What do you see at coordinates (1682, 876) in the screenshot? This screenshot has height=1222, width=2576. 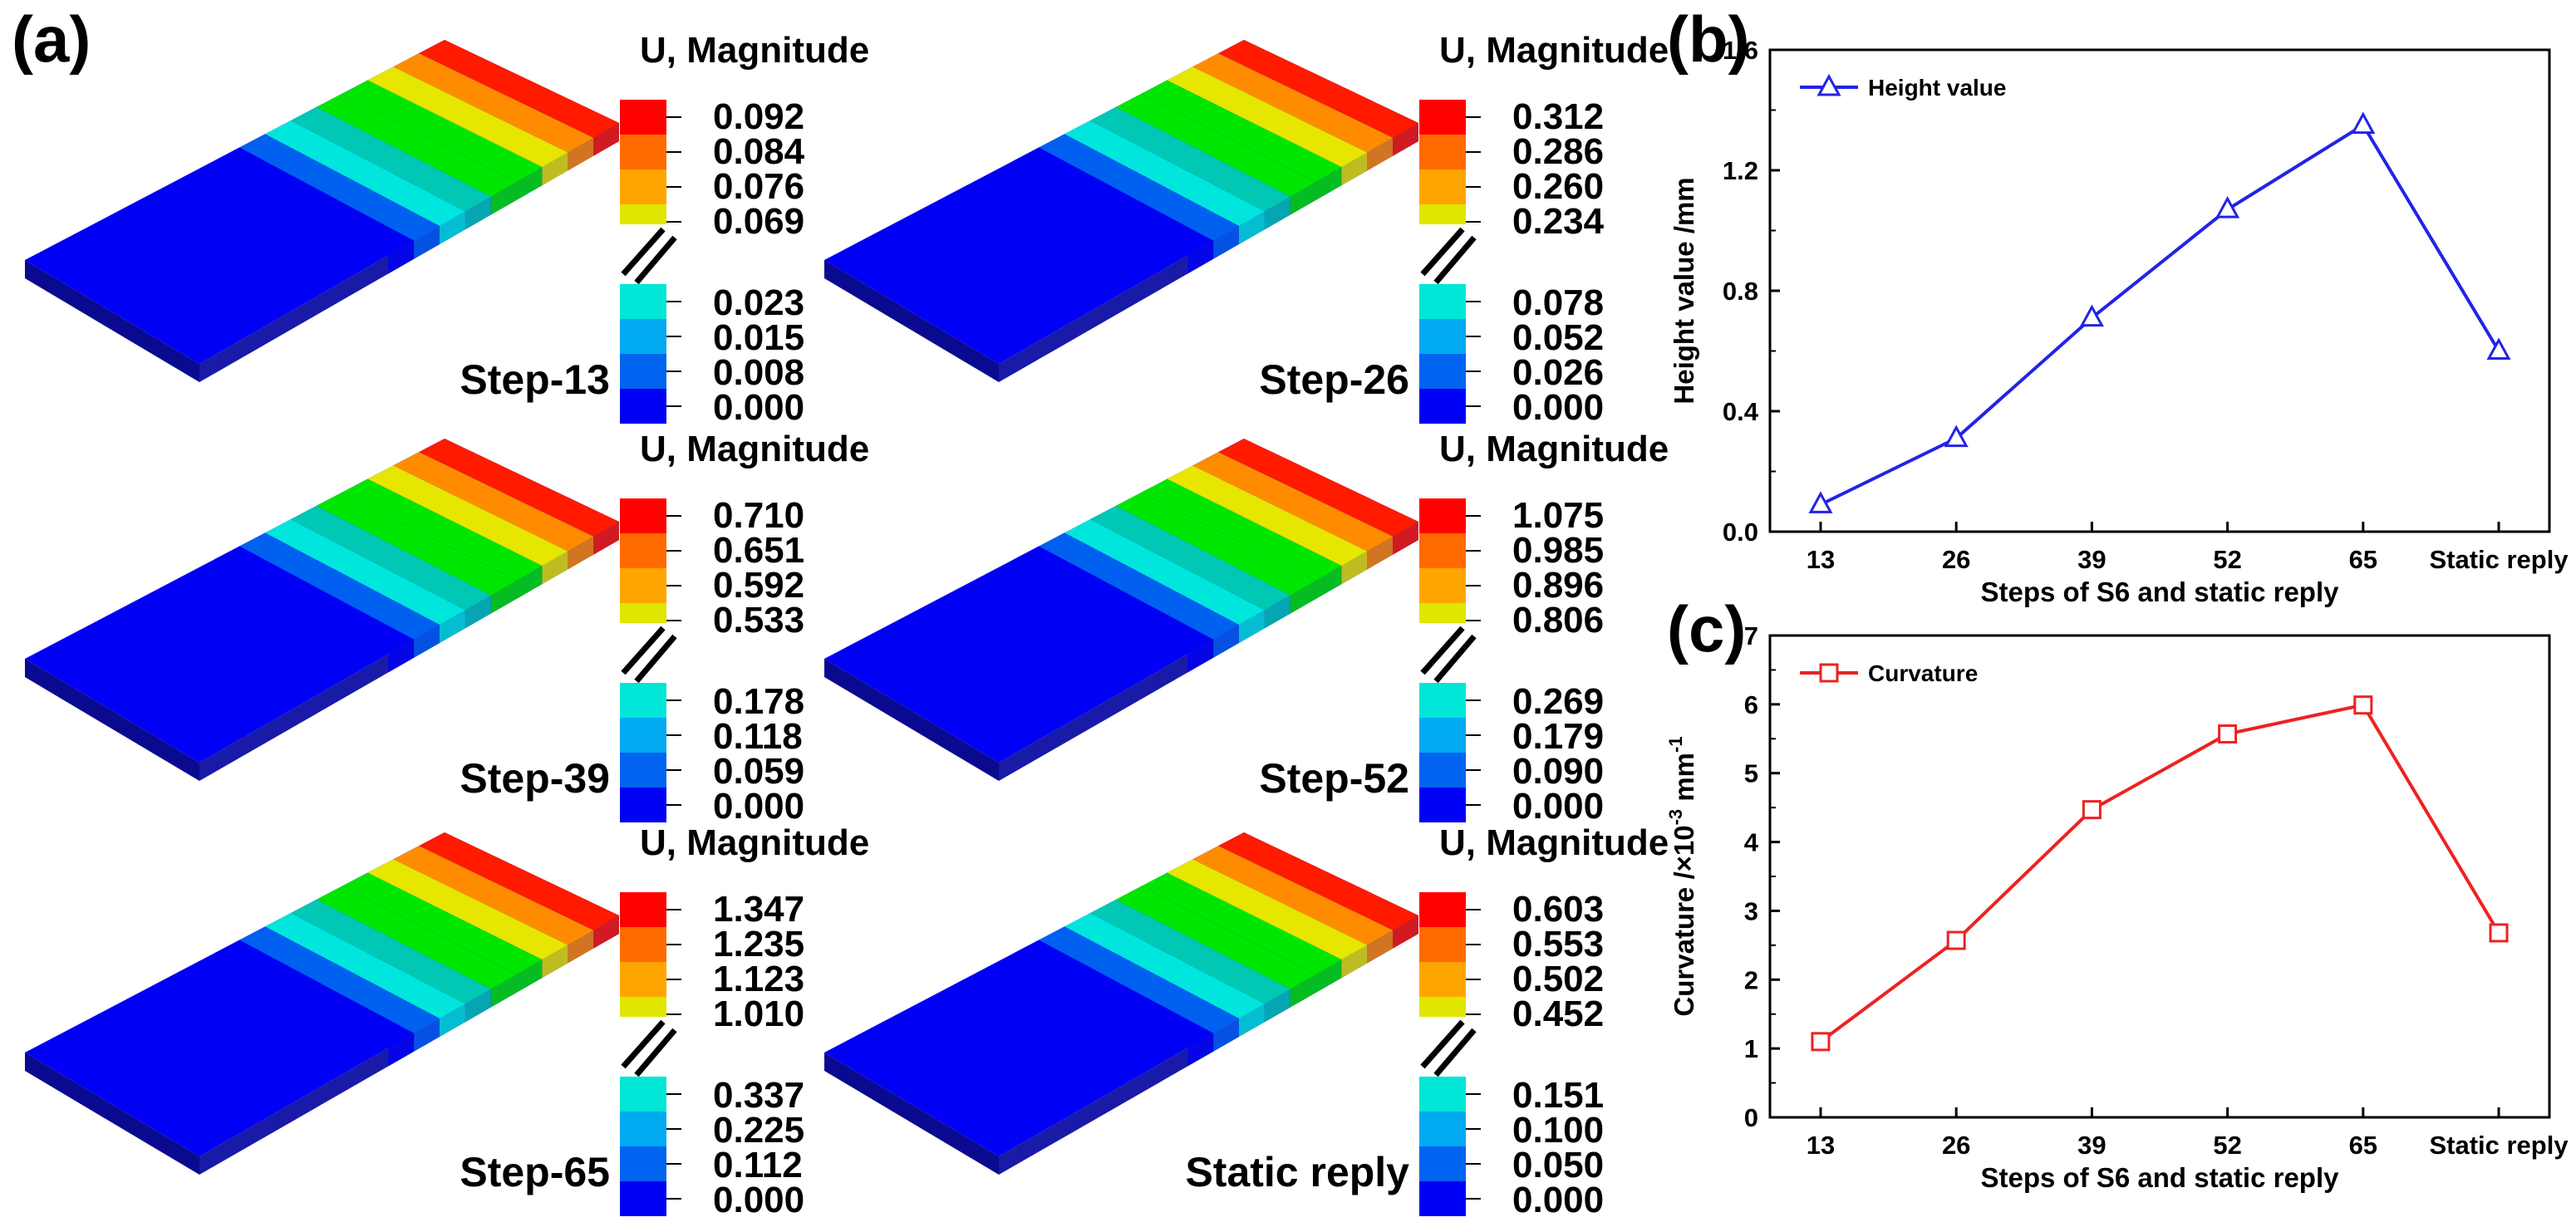 I see `y-axis-title: Curvature /×10-3 mm-1` at bounding box center [1682, 876].